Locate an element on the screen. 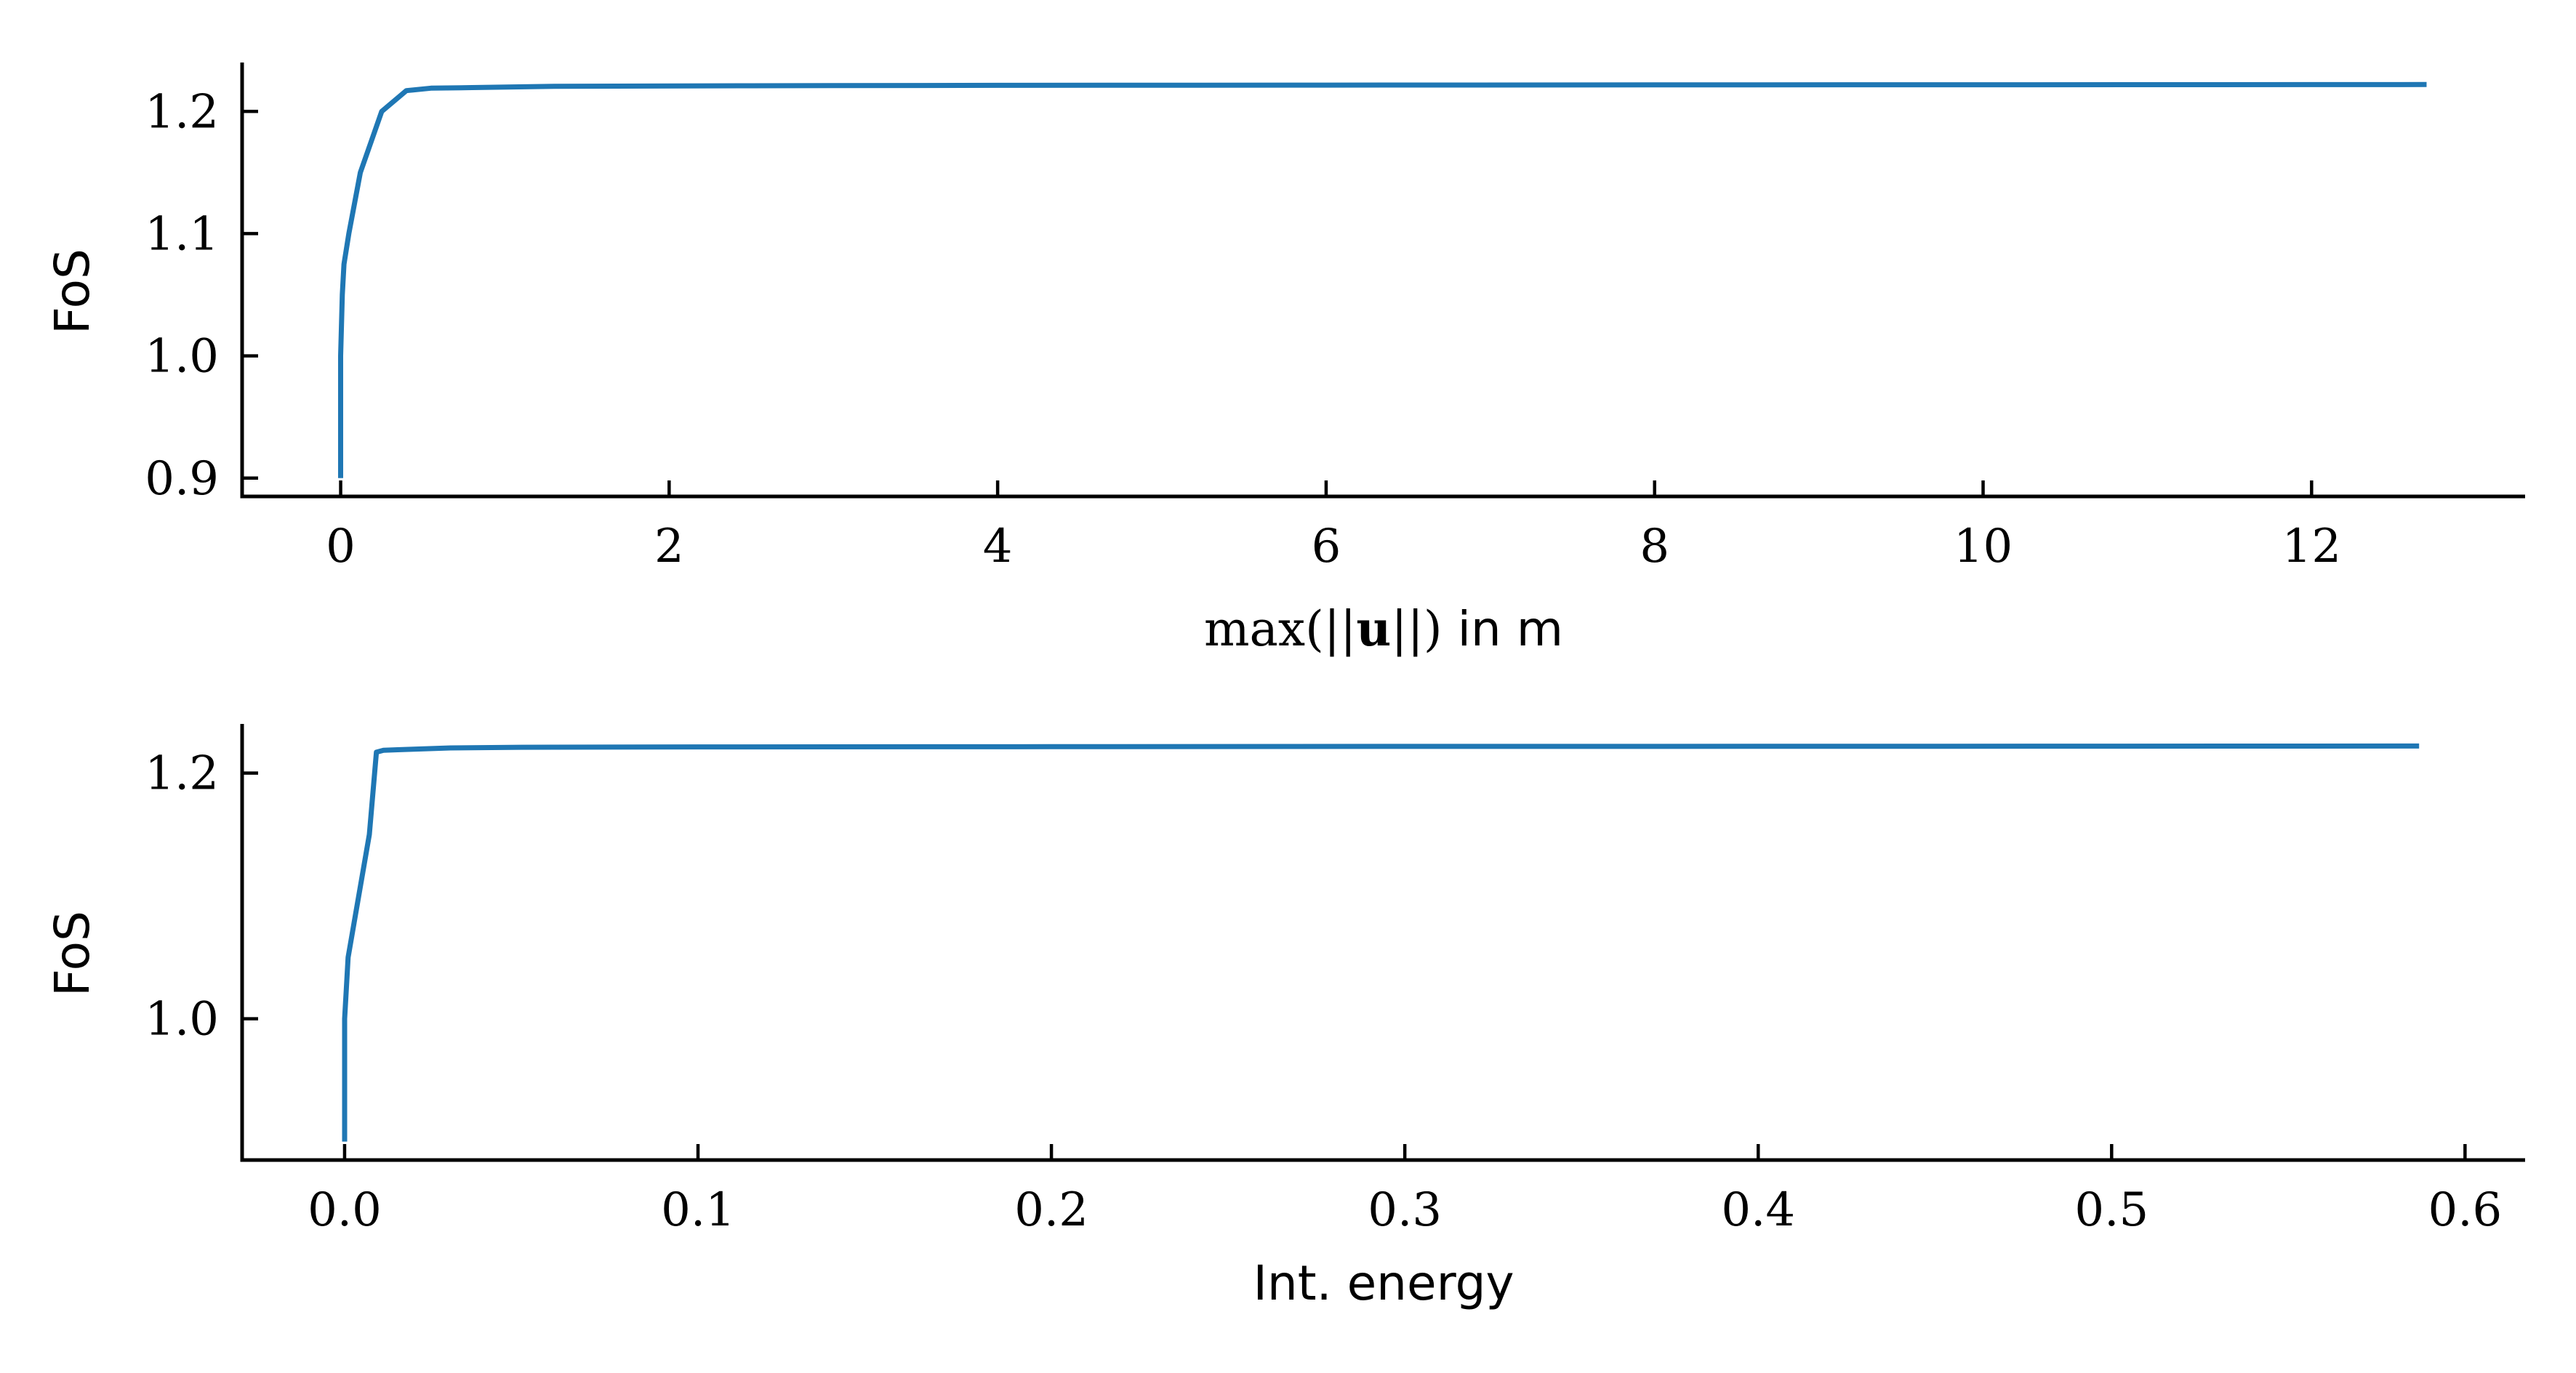  x-axis-label: Int. energy is located at coordinates (1384, 1283).